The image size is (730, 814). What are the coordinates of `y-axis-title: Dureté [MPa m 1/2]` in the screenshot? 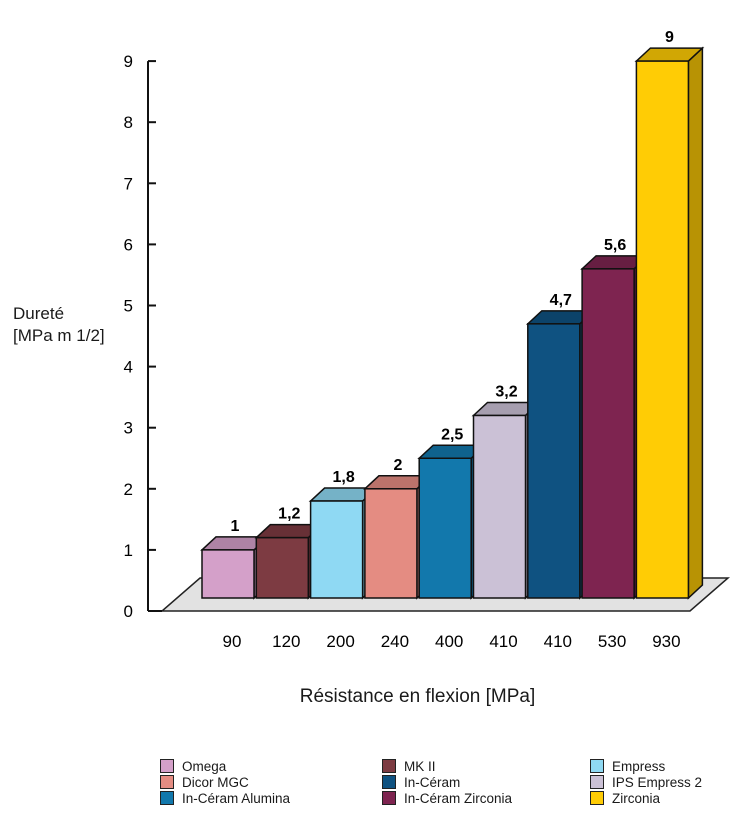 It's located at (59, 325).